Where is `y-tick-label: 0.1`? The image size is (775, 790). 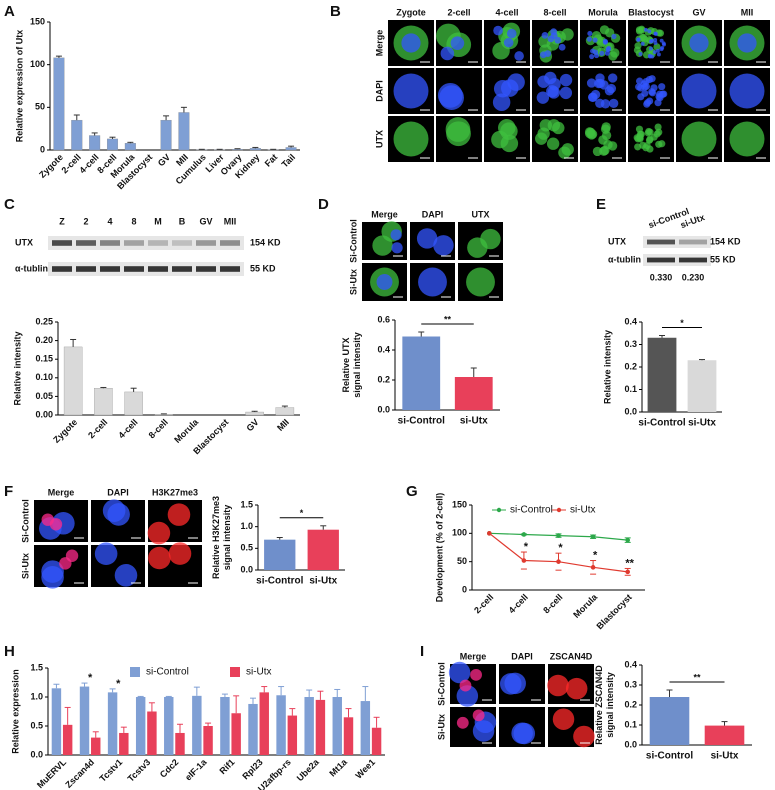 y-tick-label: 0.1 is located at coordinates (630, 724).